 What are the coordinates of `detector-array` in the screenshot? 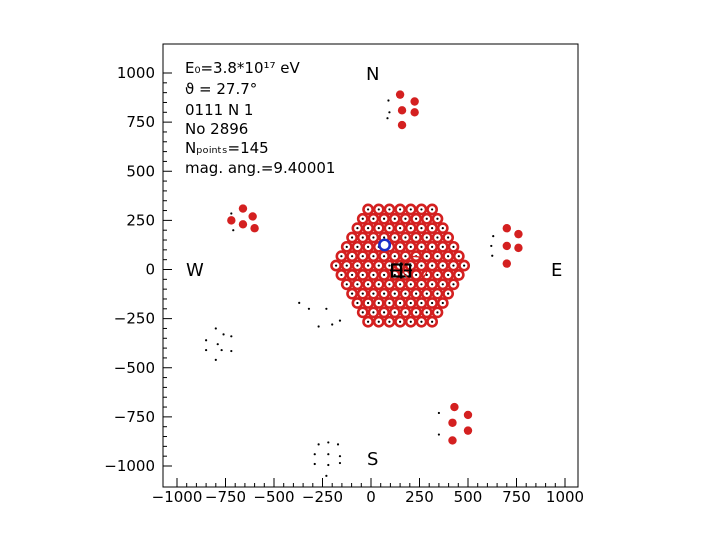 It's located at (384, 265).